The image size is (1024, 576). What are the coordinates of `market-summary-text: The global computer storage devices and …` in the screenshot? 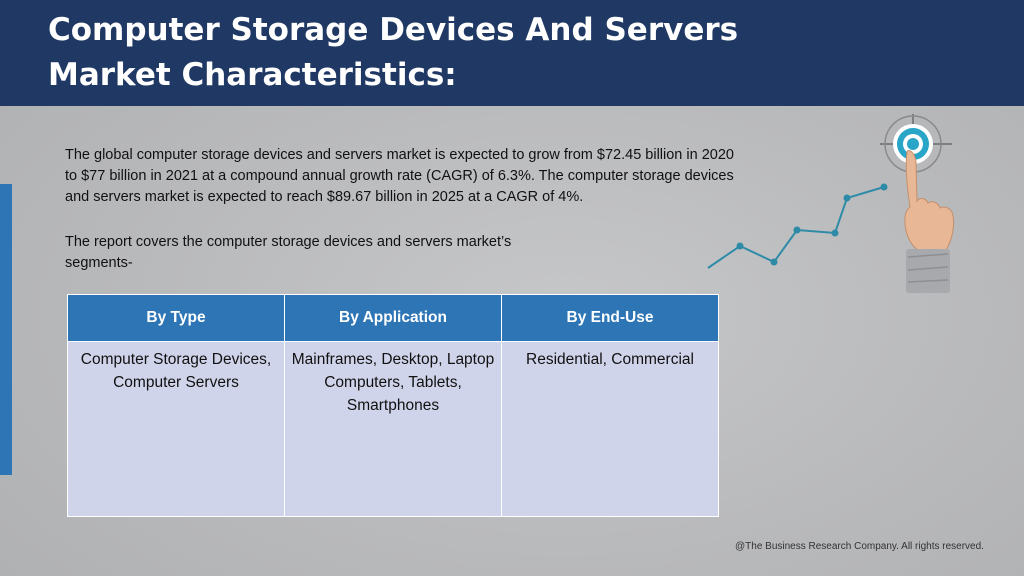 It's located at (399, 176).